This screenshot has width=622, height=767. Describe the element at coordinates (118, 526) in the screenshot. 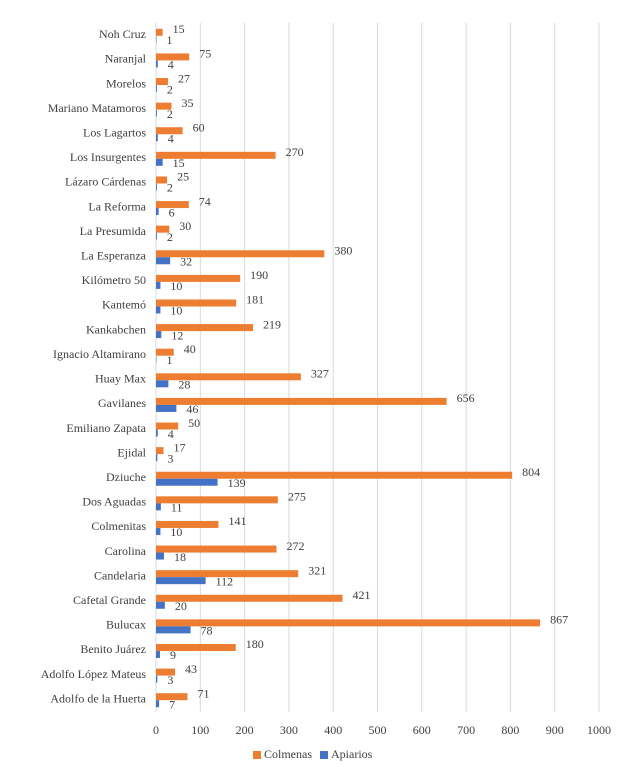

I see `y-tick-label: Colmenitas` at that location.